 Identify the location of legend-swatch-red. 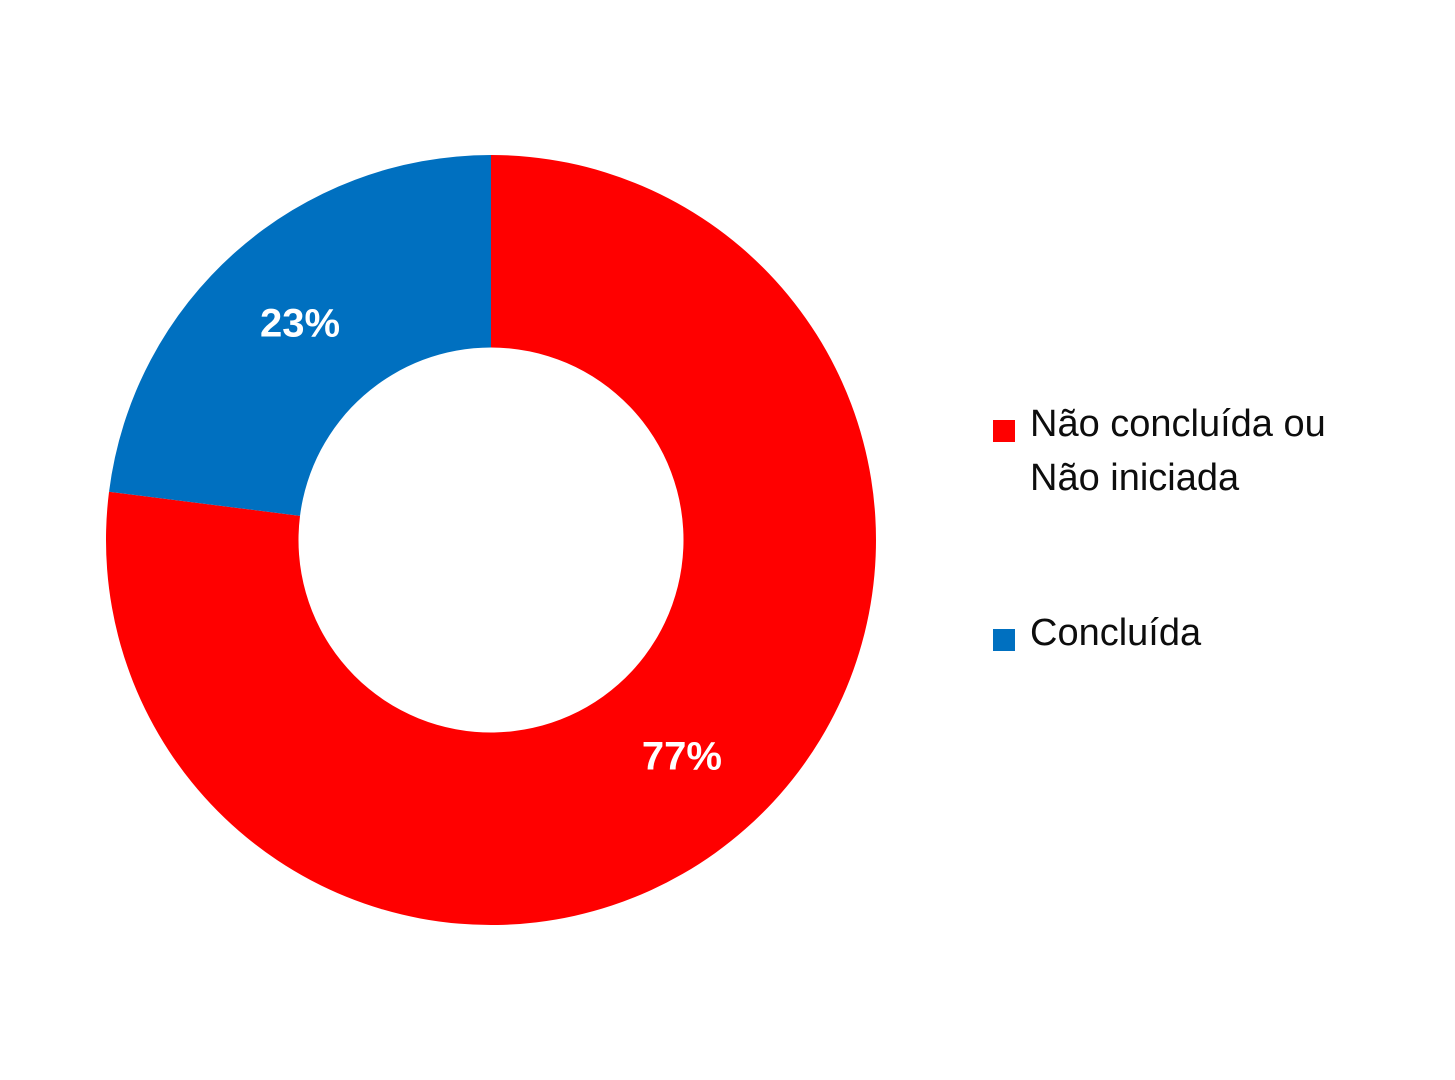
(1004, 431).